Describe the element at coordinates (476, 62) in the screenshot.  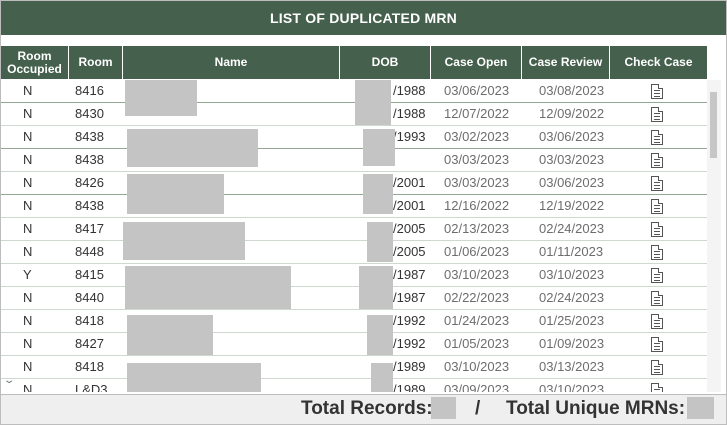
I see `col-case-open: Case Open` at that location.